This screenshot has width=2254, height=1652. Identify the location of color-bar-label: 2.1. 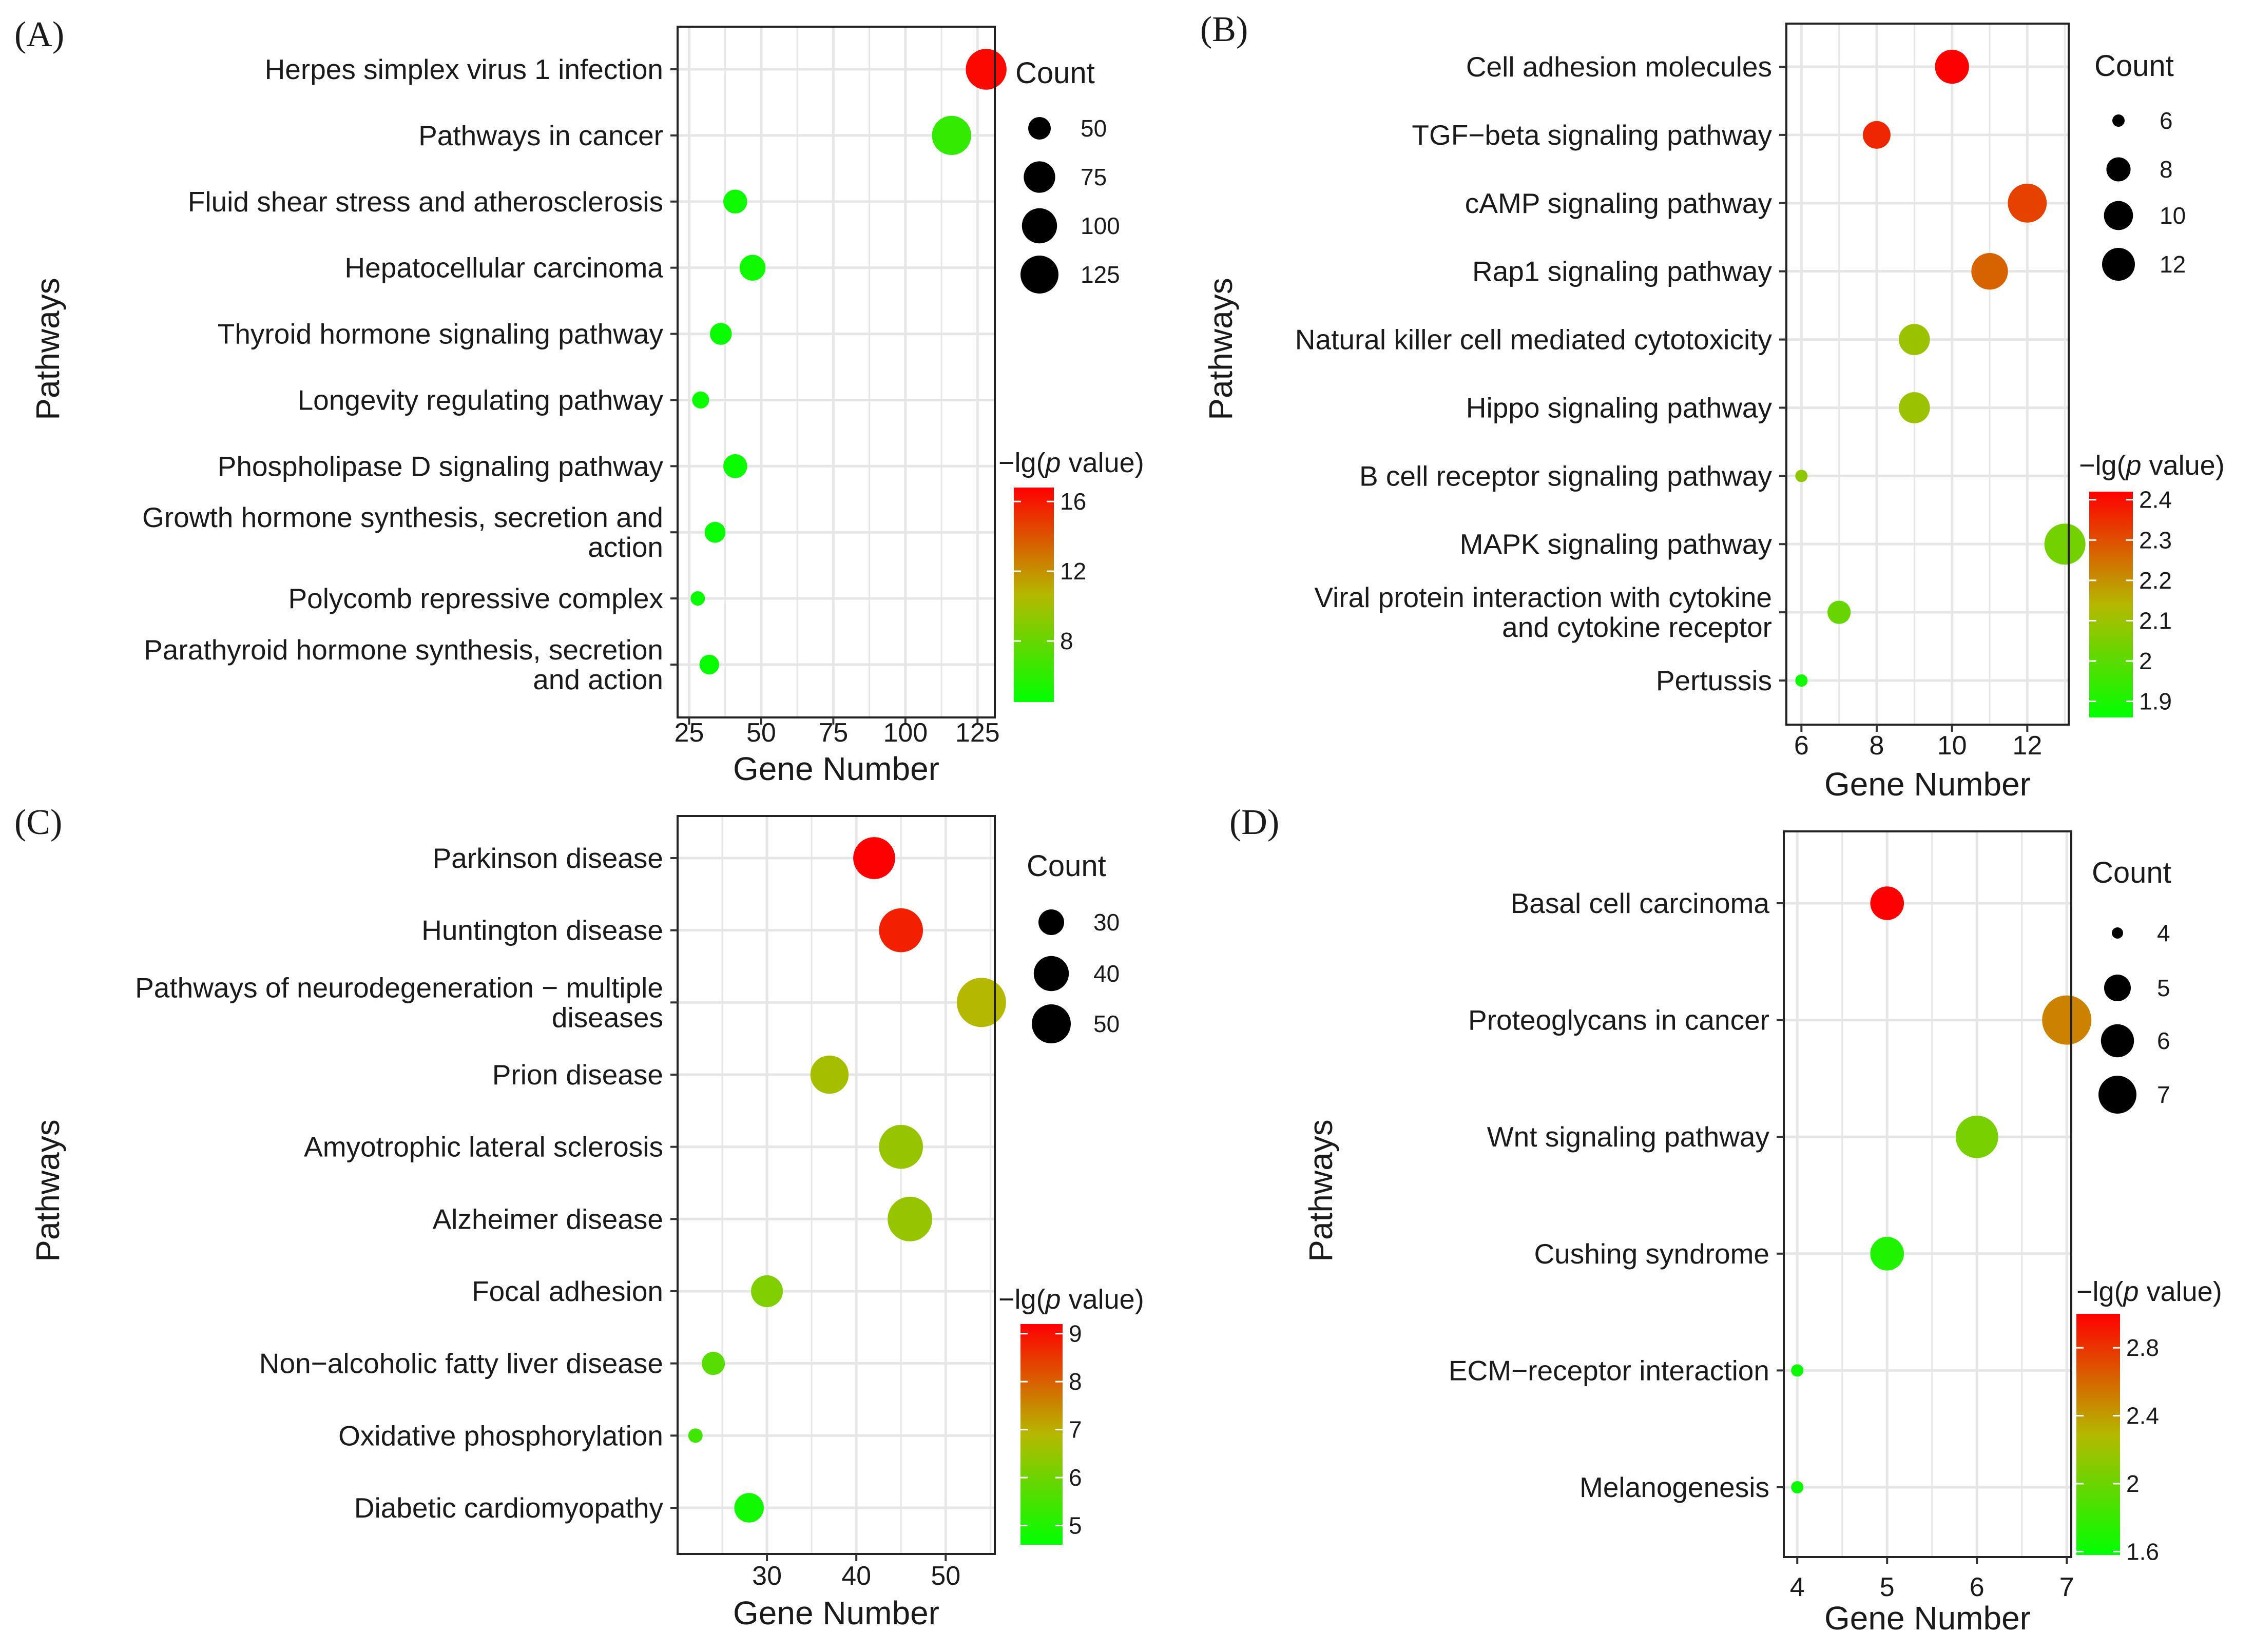
(2155, 620).